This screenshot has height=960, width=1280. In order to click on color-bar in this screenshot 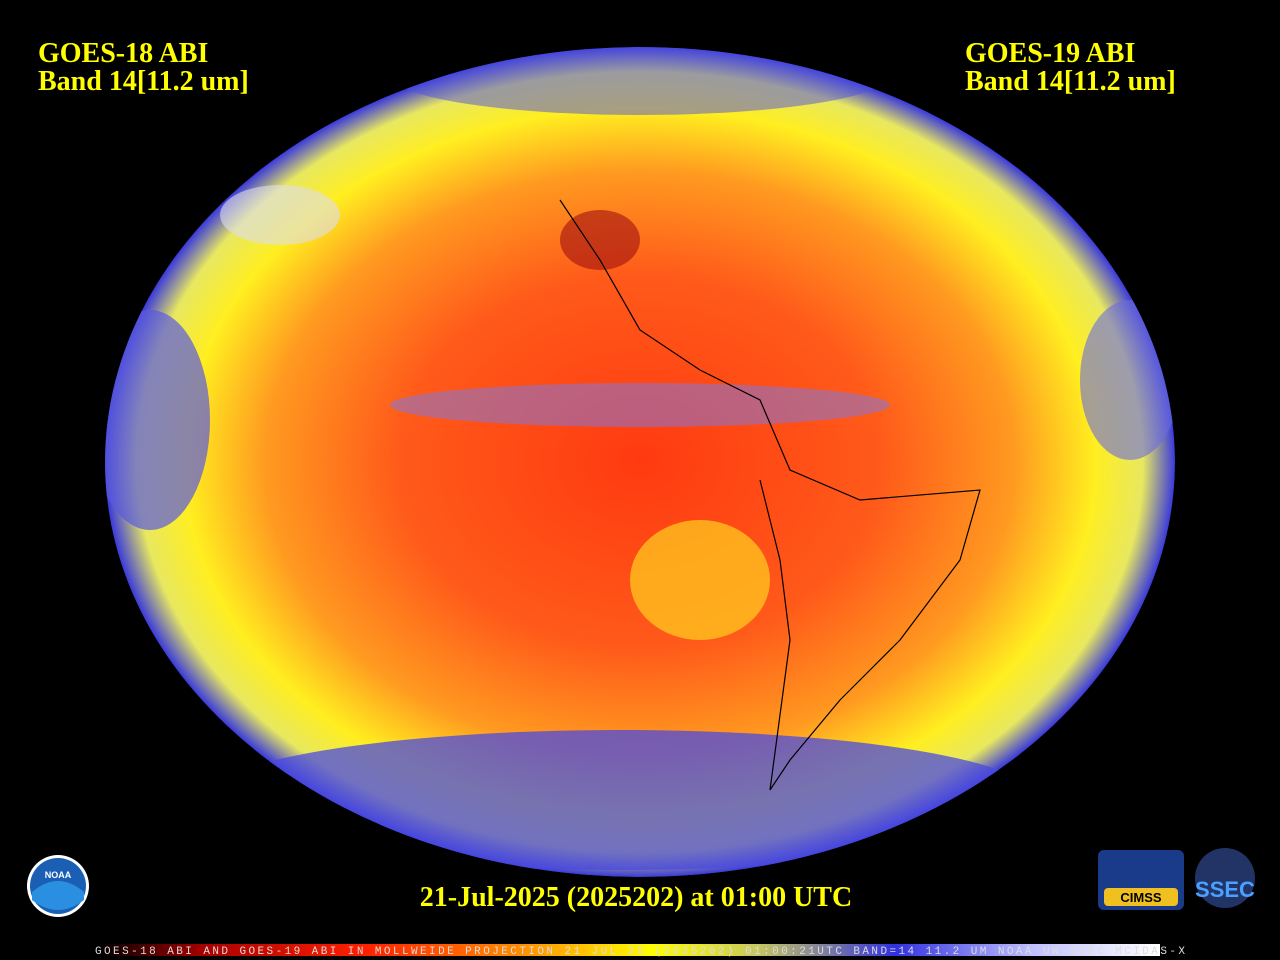, I will do `click(630, 950)`.